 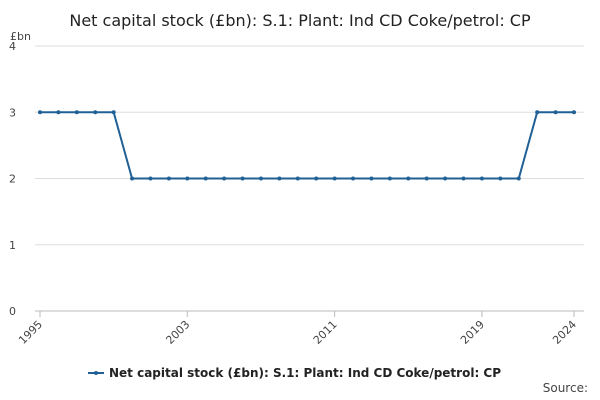 I want to click on y-axis-label: £bn, so click(x=20, y=36).